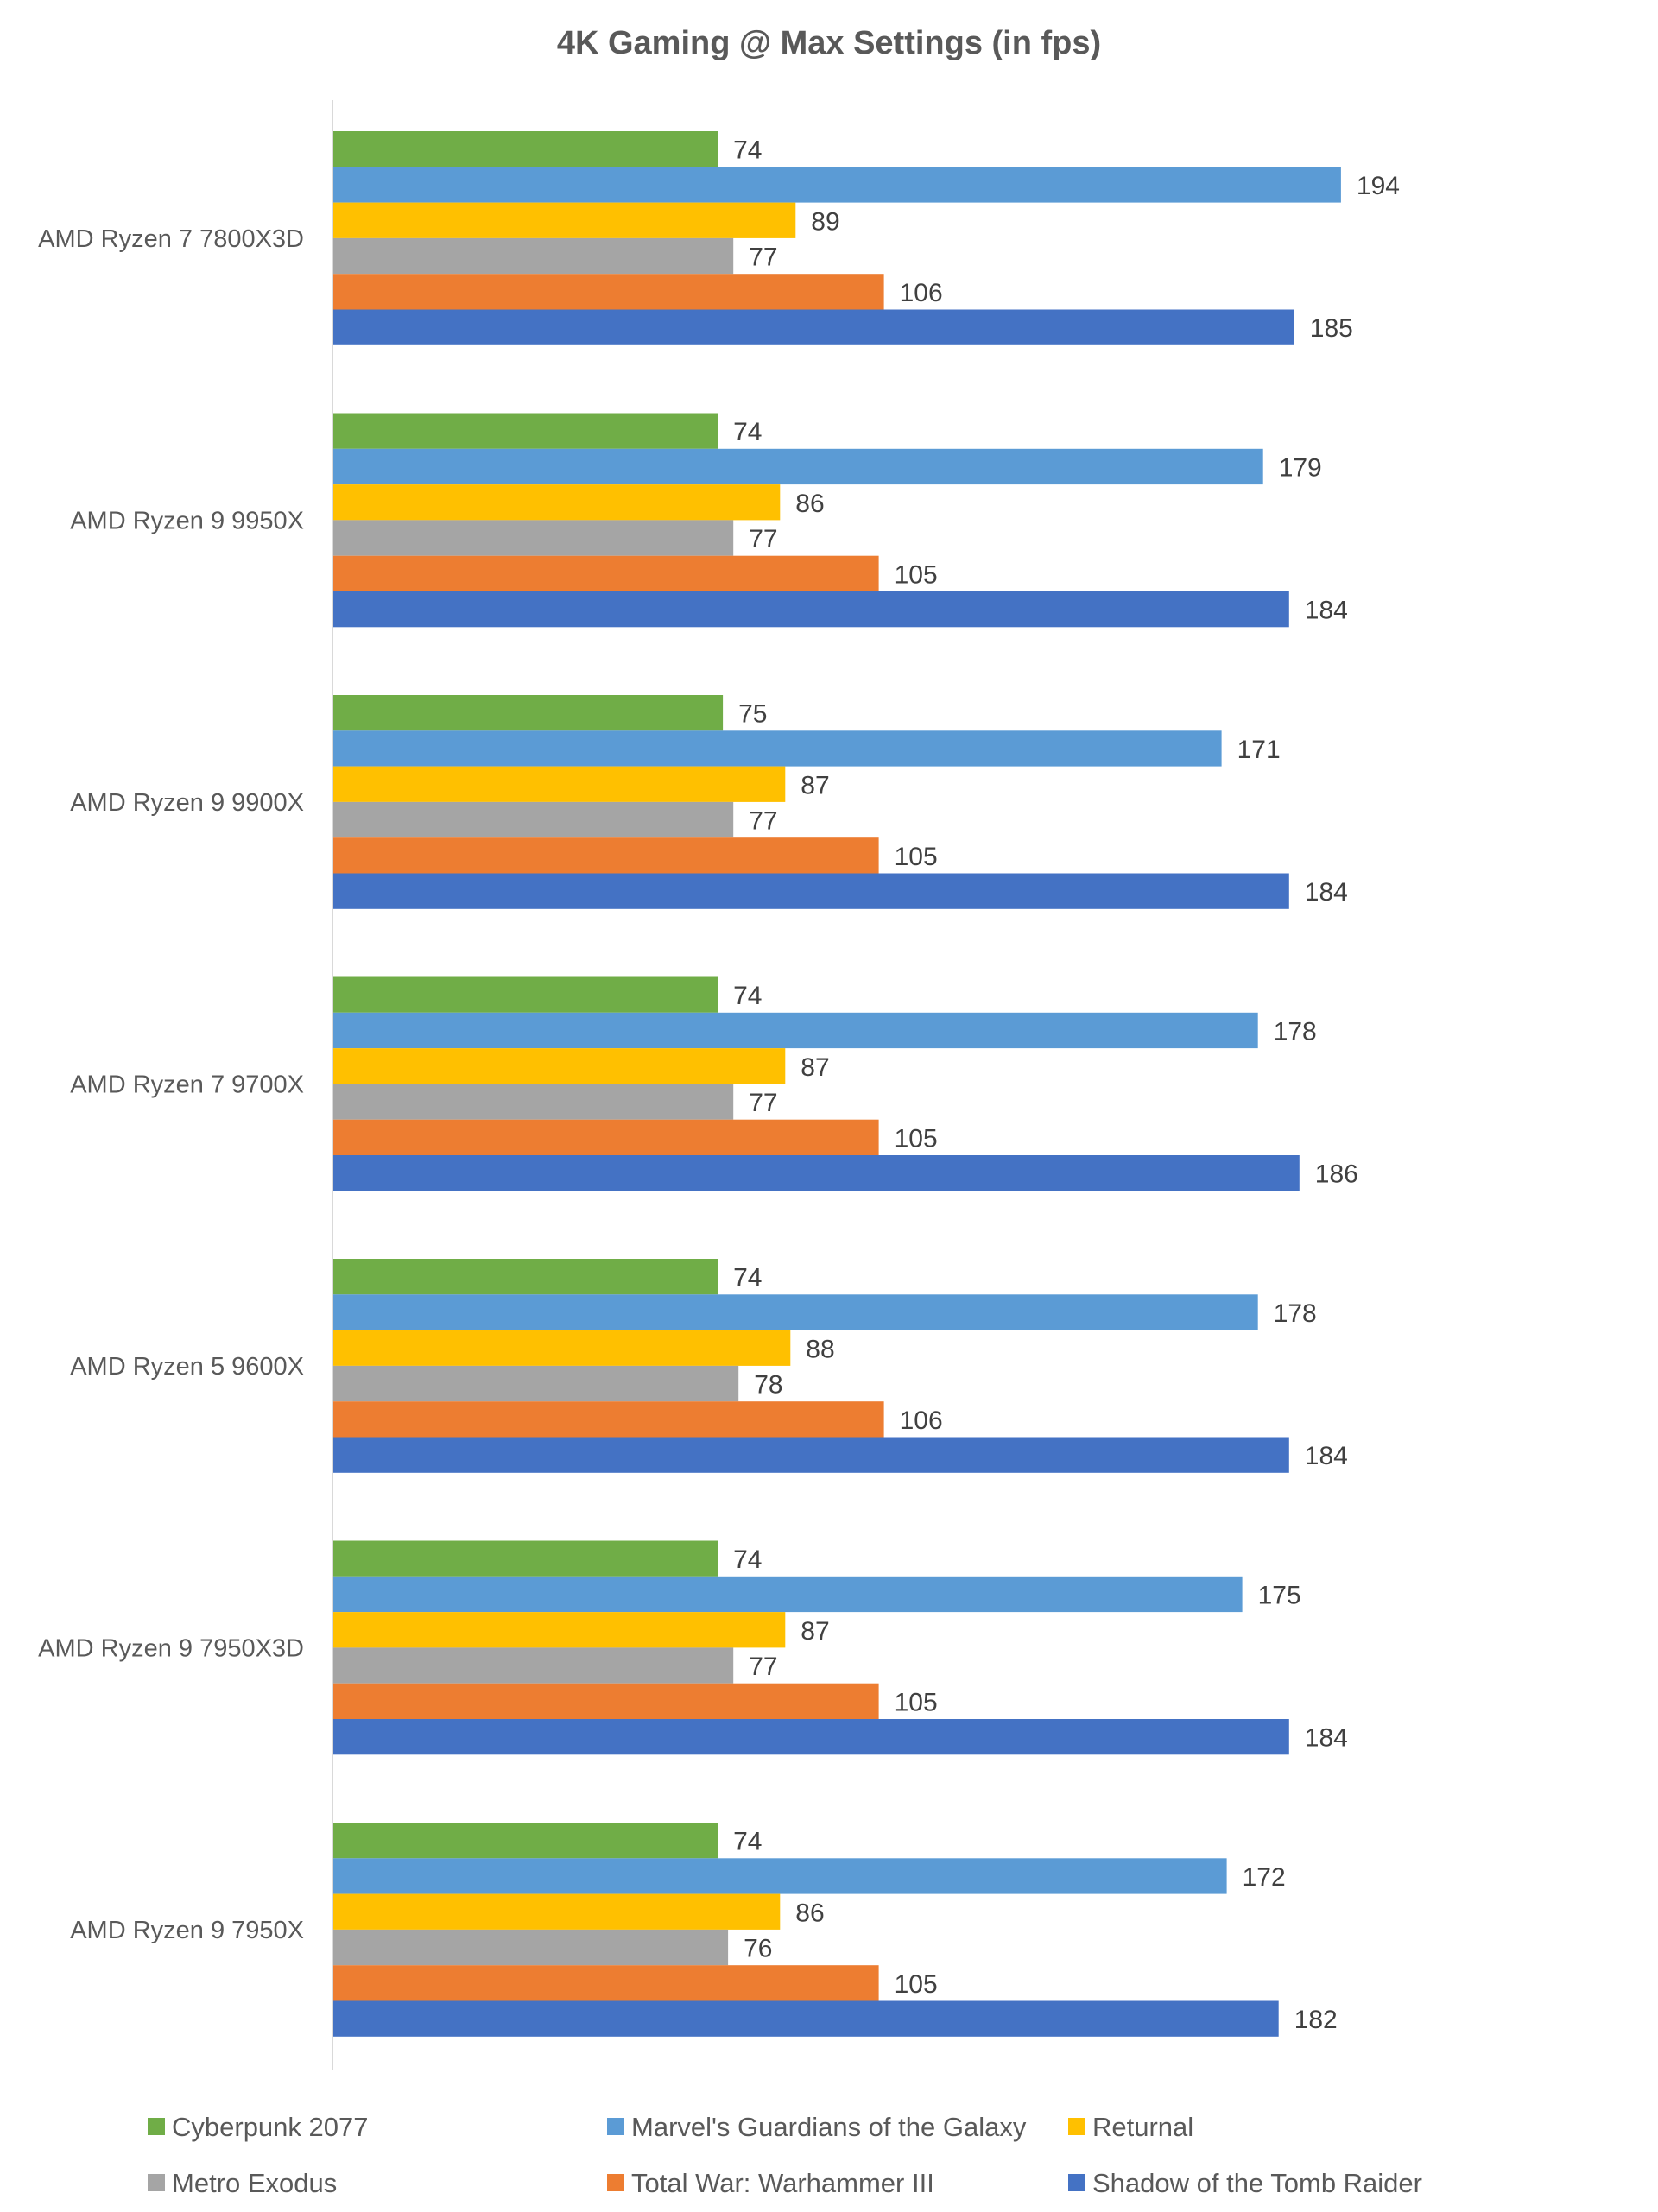 The width and height of the screenshot is (1658, 2212). I want to click on data-label: 88, so click(820, 1349).